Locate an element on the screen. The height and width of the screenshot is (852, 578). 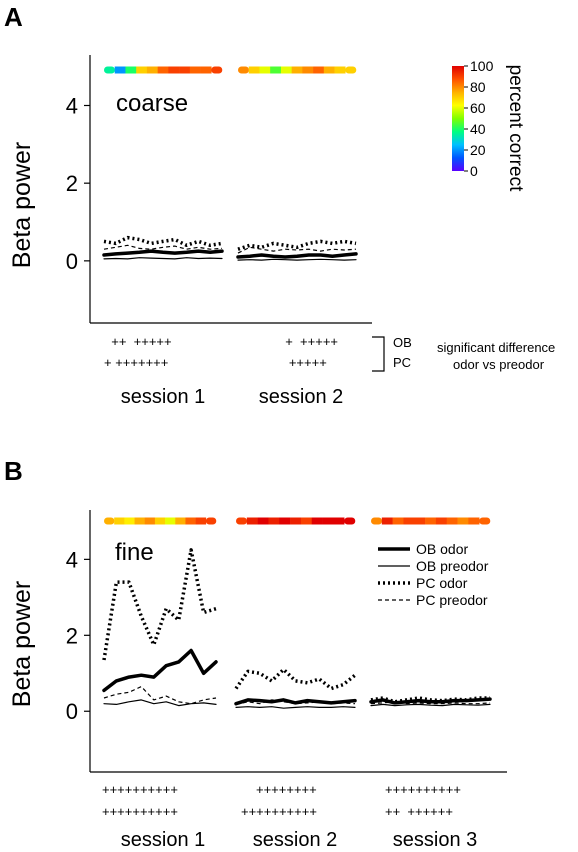
sig-marks-ob-s1: ++ +++++ is located at coordinates (138, 341).